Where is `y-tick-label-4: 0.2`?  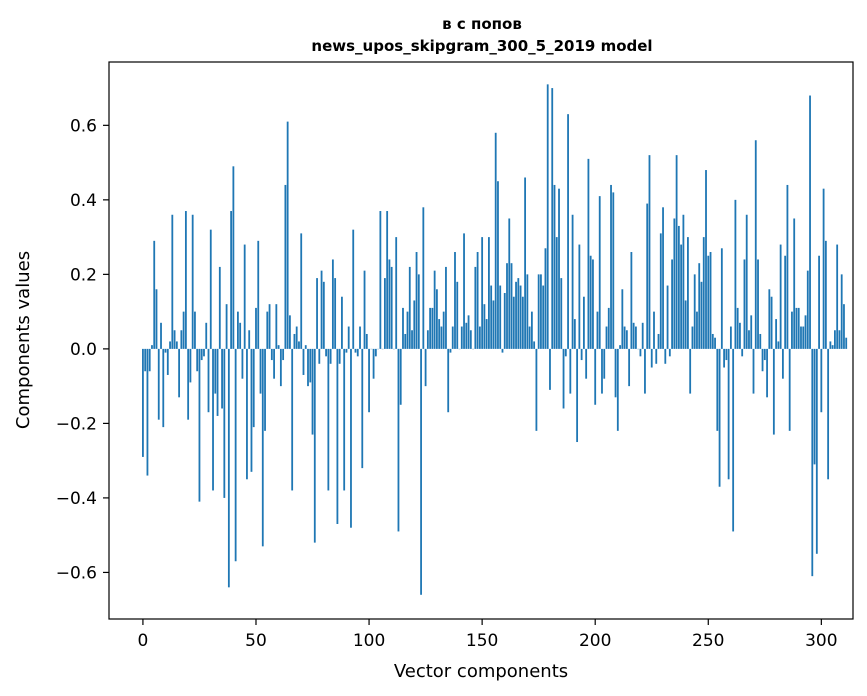 y-tick-label-4: 0.2 is located at coordinates (83, 275).